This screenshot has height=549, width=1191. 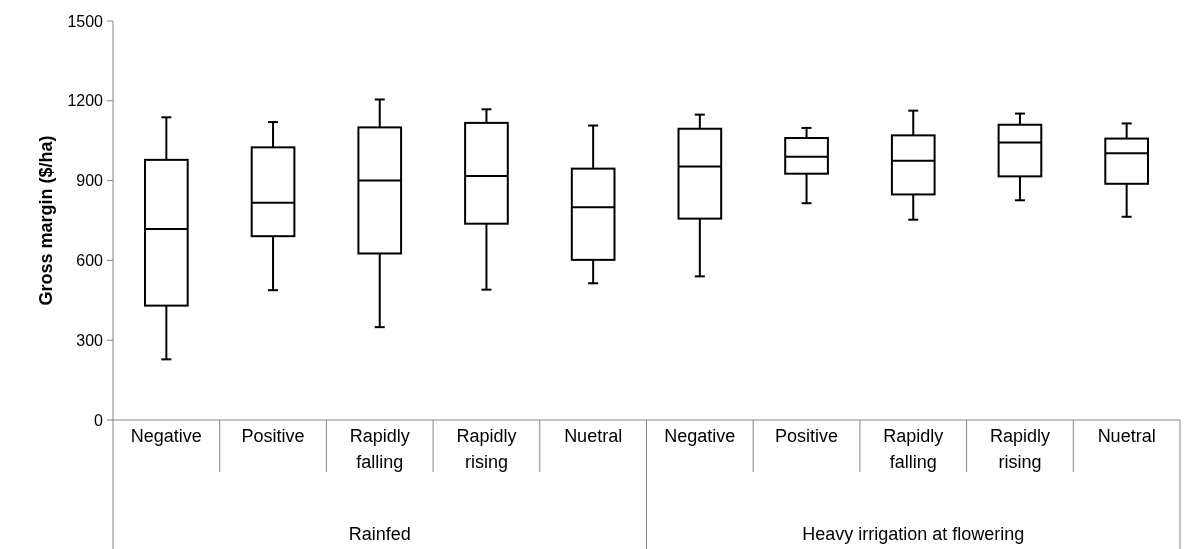 I want to click on y-tick-label: 300, so click(x=90, y=340).